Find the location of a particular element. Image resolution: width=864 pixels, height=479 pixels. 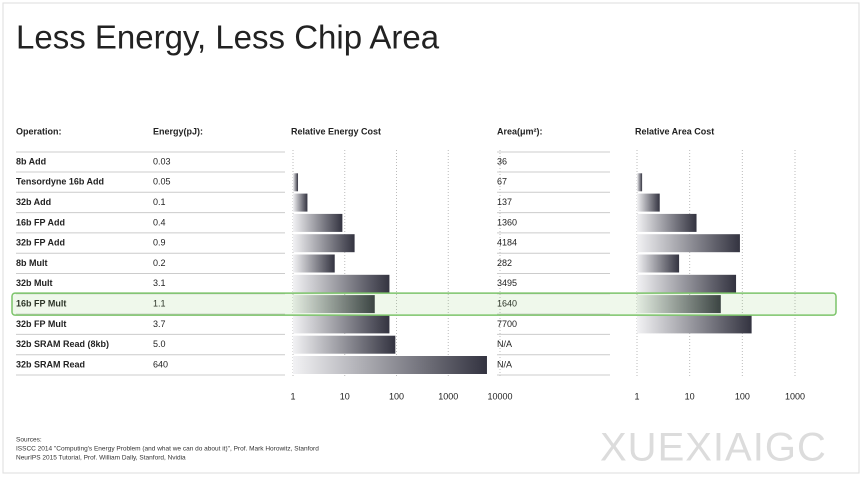

chart-title: Relative Area Cost is located at coordinates (674, 131).